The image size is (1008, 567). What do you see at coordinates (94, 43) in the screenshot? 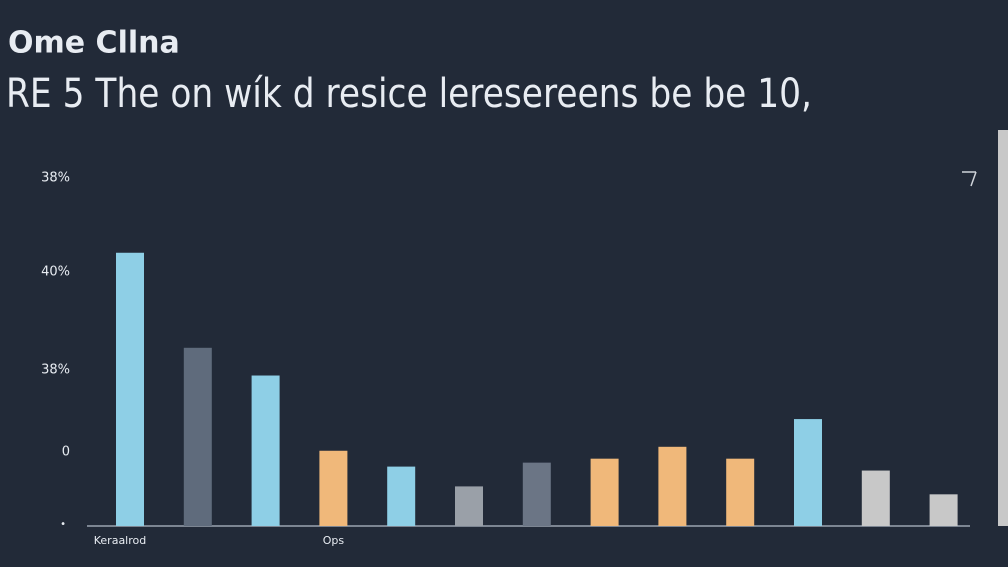
I see `chart-title: Ome Cllna` at bounding box center [94, 43].